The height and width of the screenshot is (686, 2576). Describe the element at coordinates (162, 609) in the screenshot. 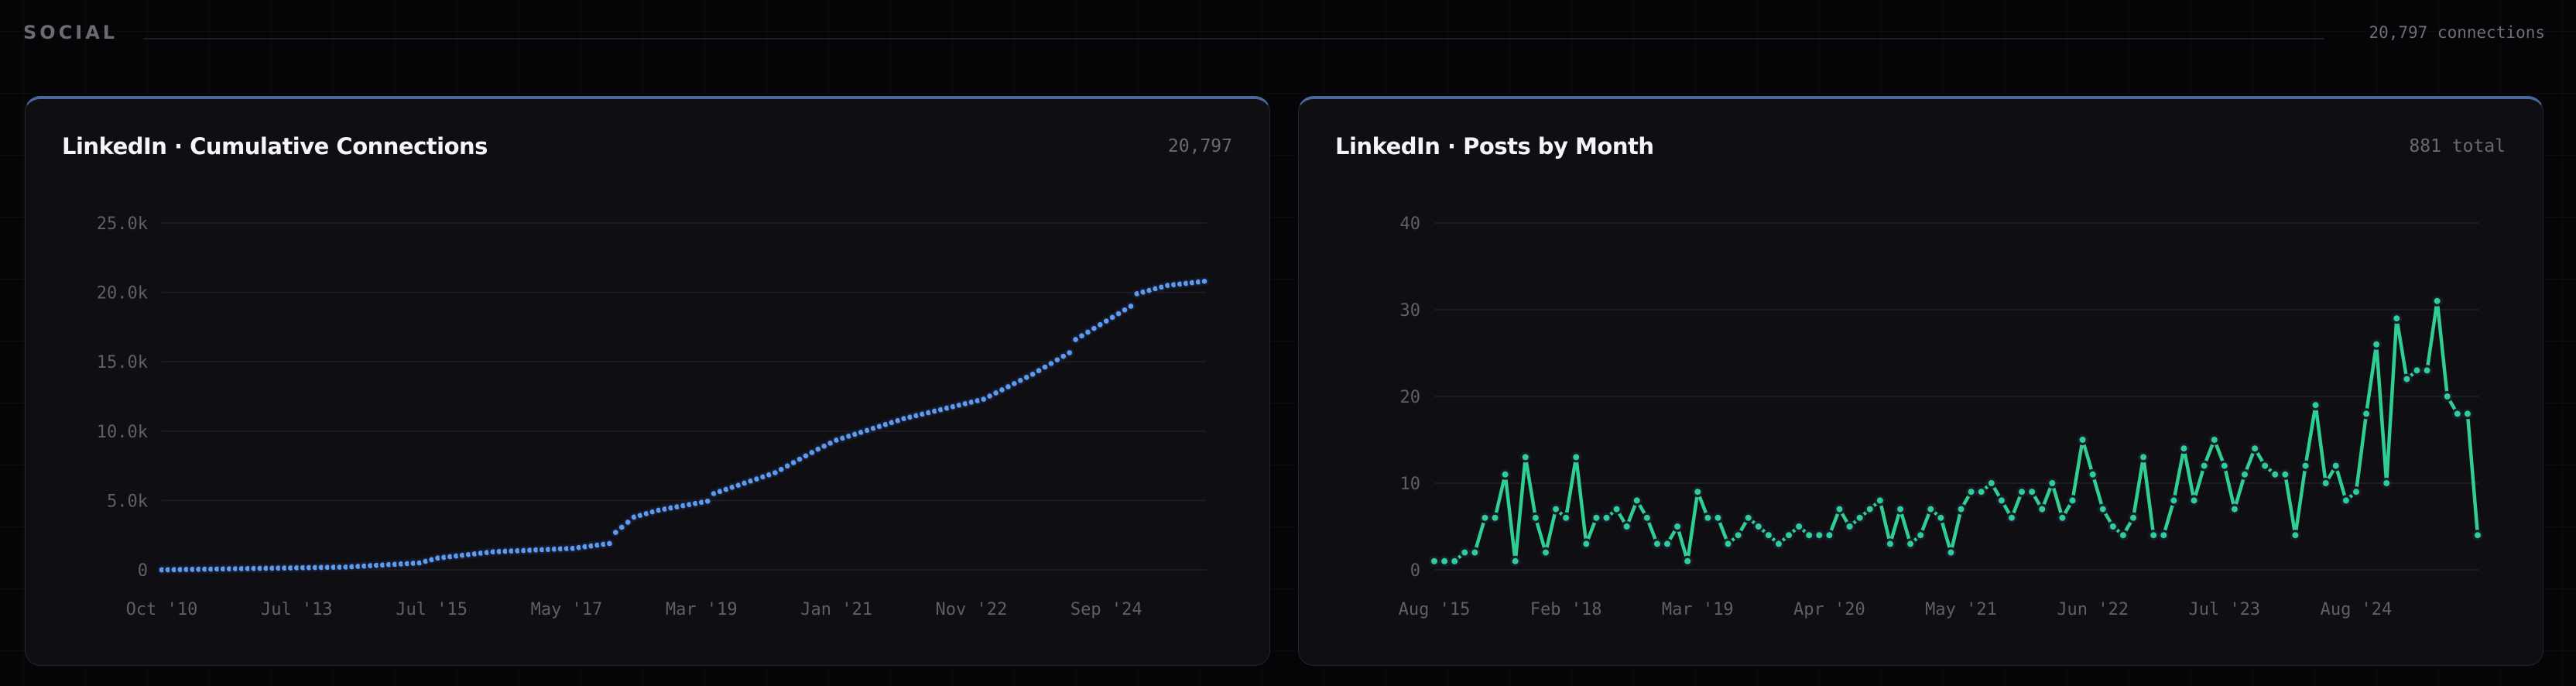

I see `x-tick-label: Oct '10` at that location.